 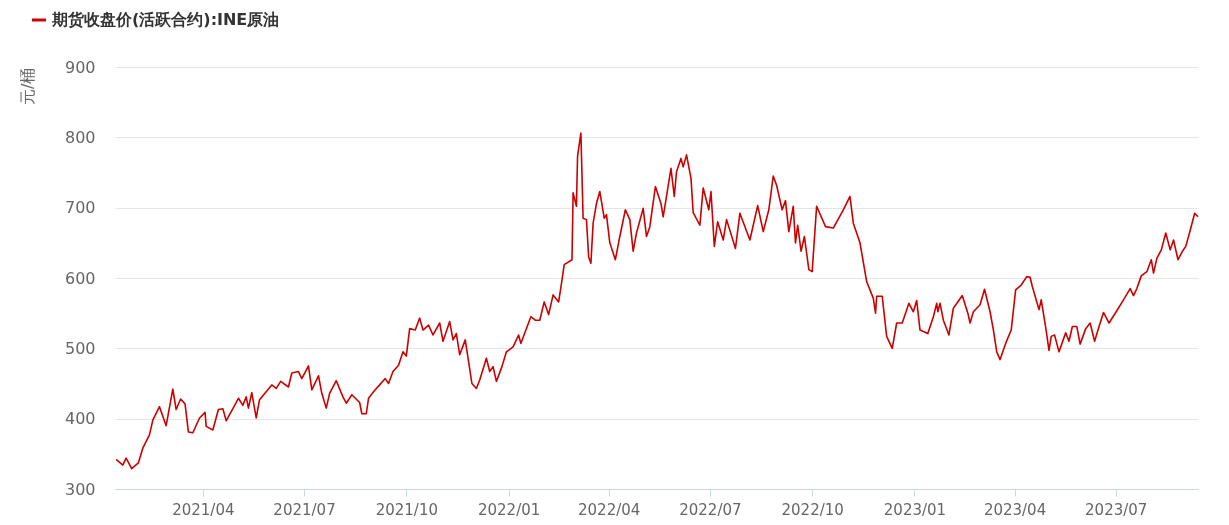 I want to click on x-tick-label: 2022/10, so click(x=812, y=509).